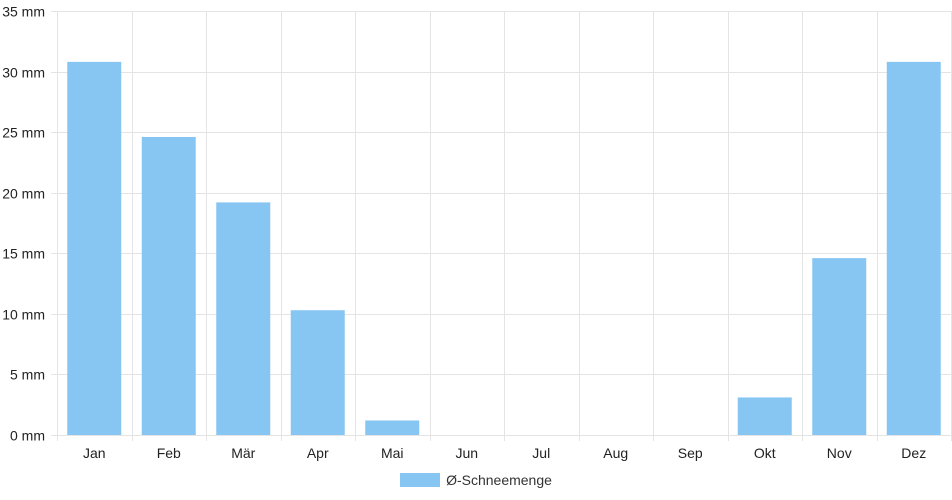 This screenshot has height=500, width=952. I want to click on legend-swatch, so click(420, 480).